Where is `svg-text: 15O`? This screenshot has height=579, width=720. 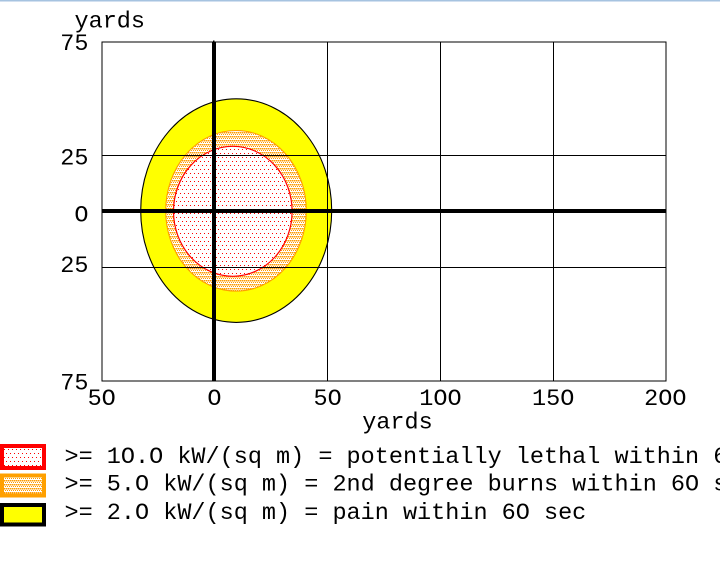 svg-text: 15O is located at coordinates (553, 399).